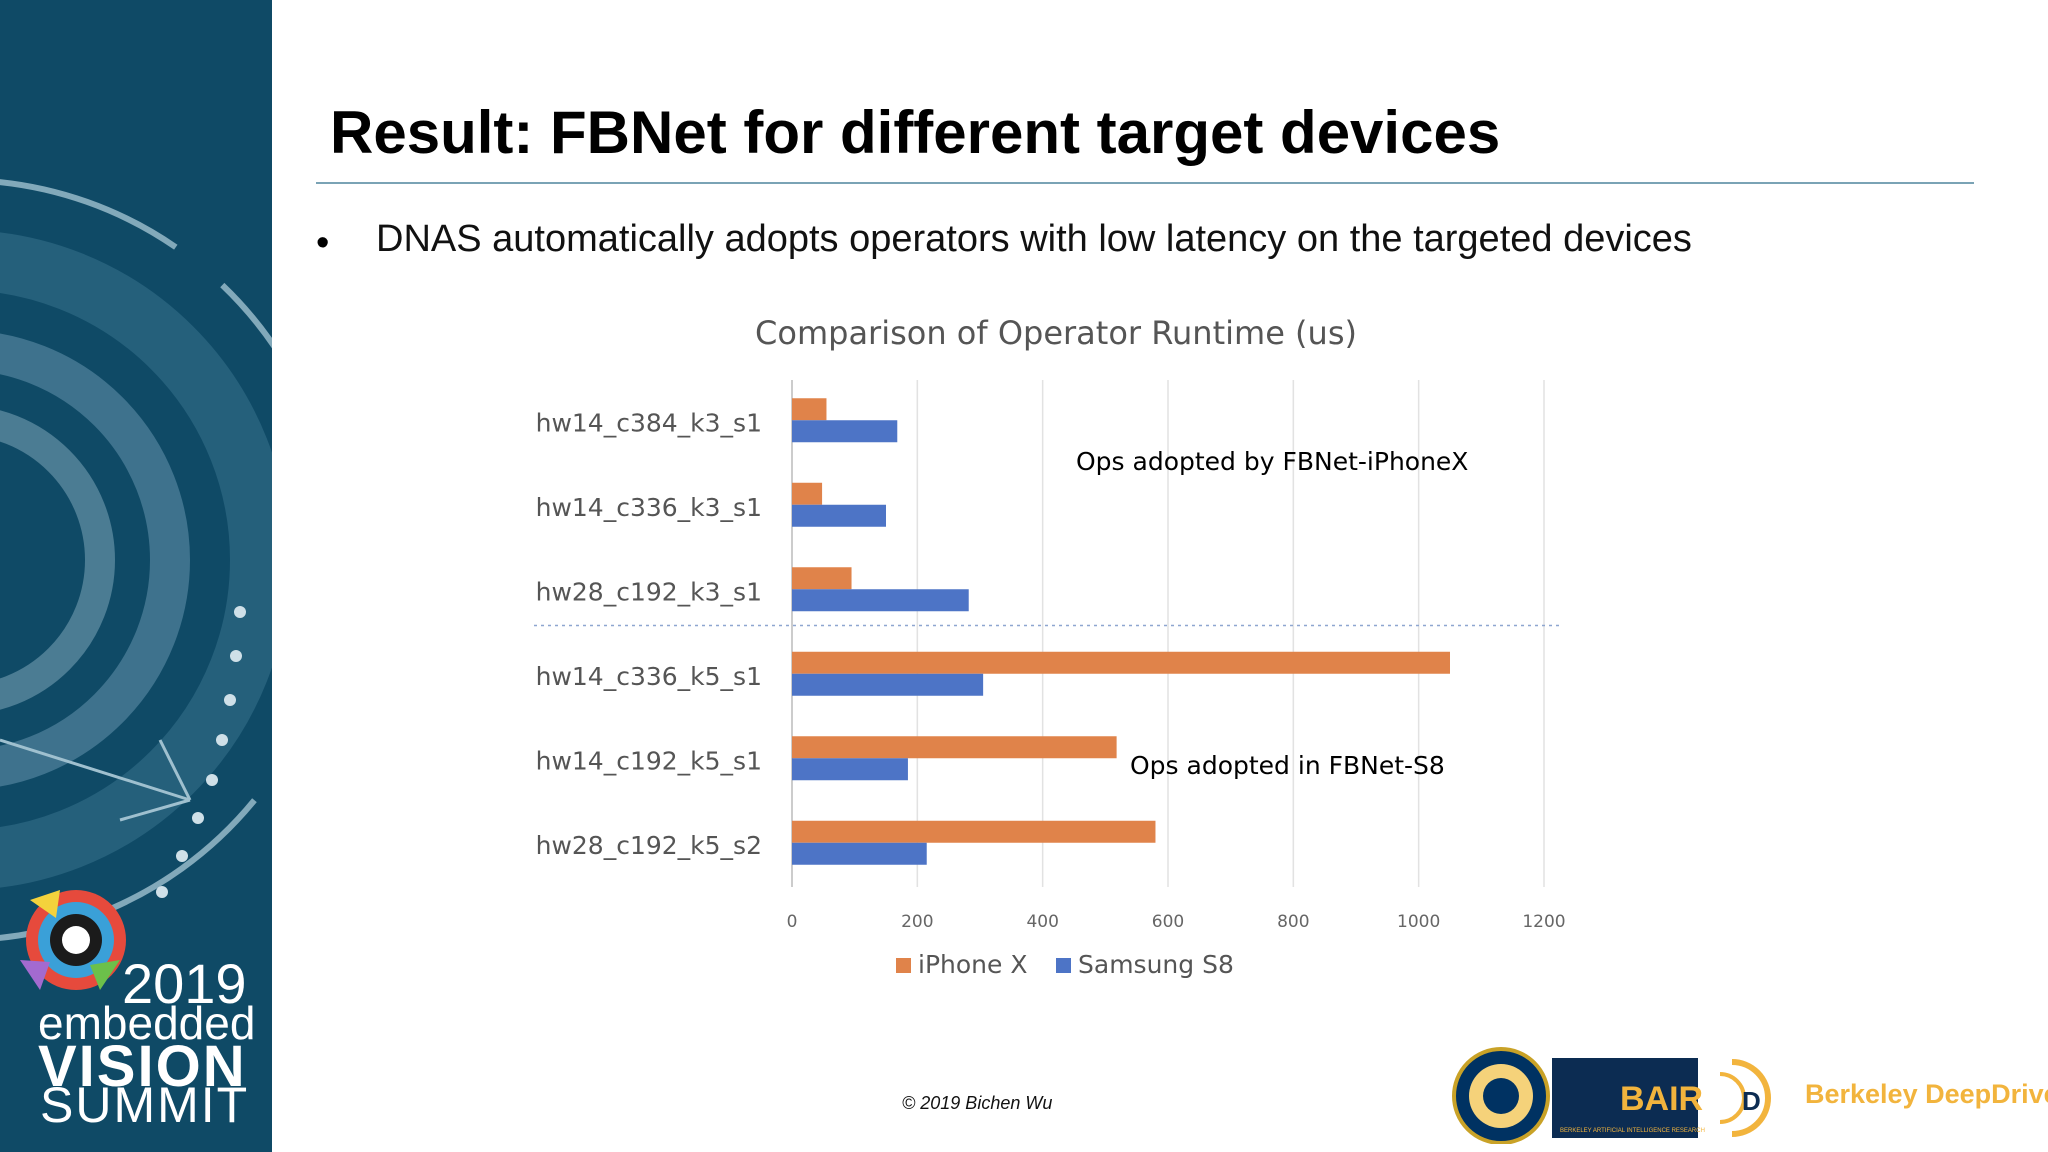 This screenshot has height=1152, width=2048. What do you see at coordinates (1272, 461) in the screenshot?
I see `annotation-iphone: Ops adopted by FBNet-iPhoneX` at bounding box center [1272, 461].